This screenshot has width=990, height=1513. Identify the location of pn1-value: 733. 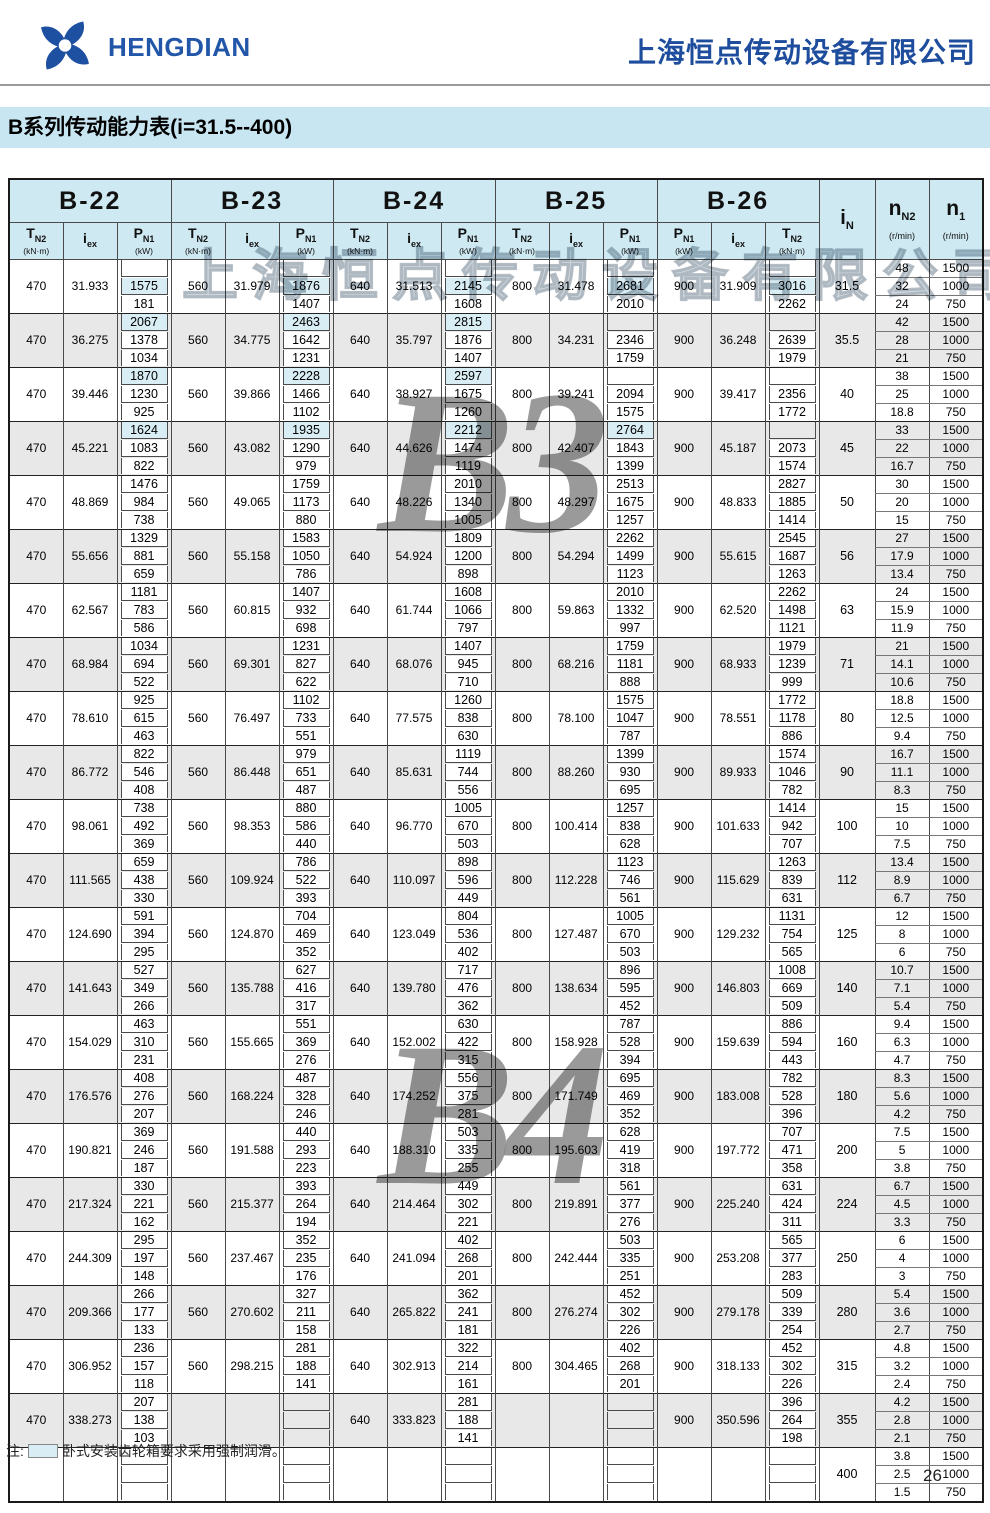
(306, 718).